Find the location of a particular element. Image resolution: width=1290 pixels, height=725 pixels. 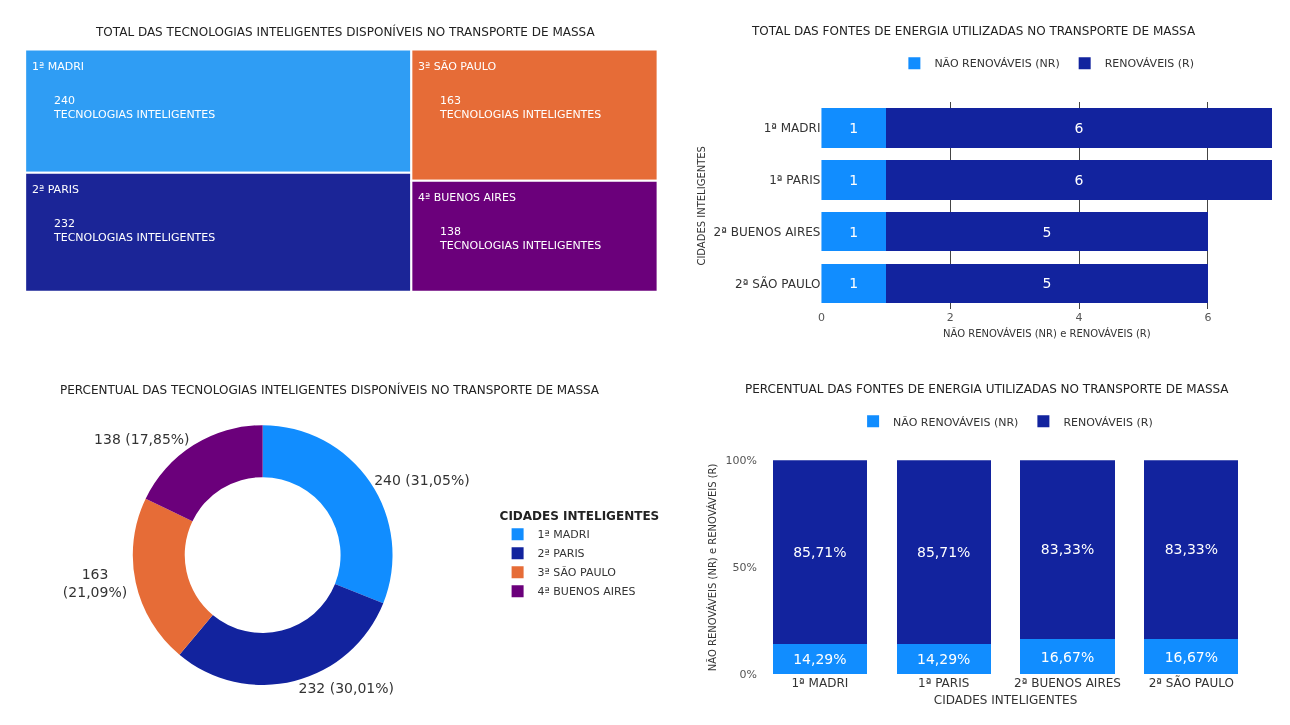

x-axis-title: NÃO RENOVÁVEIS (NR) e RENOVÁVEIS (R) is located at coordinates (1047, 332).